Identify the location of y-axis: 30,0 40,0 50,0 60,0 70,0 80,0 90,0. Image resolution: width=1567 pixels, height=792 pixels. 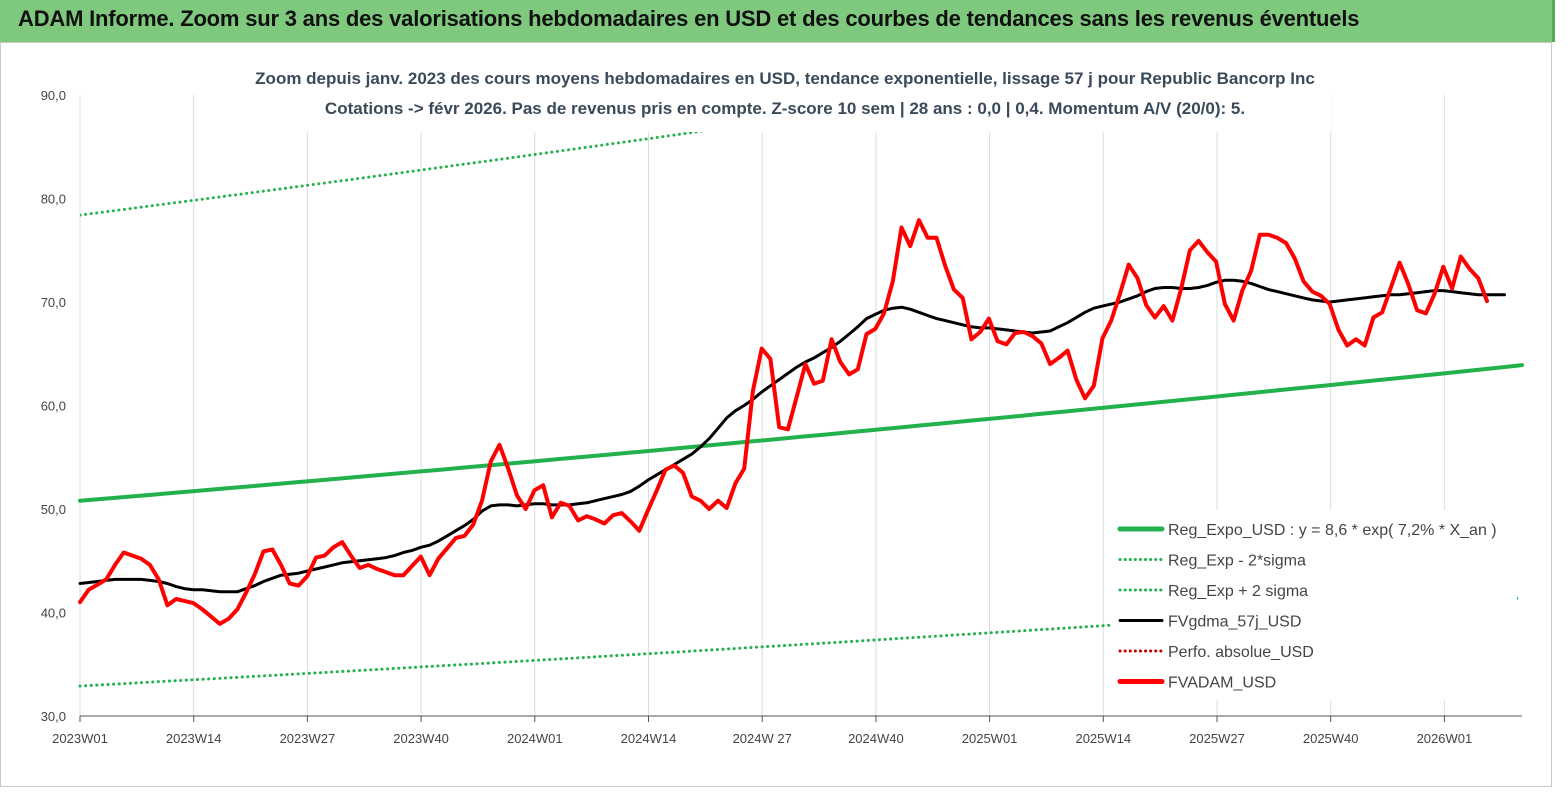
(53, 406).